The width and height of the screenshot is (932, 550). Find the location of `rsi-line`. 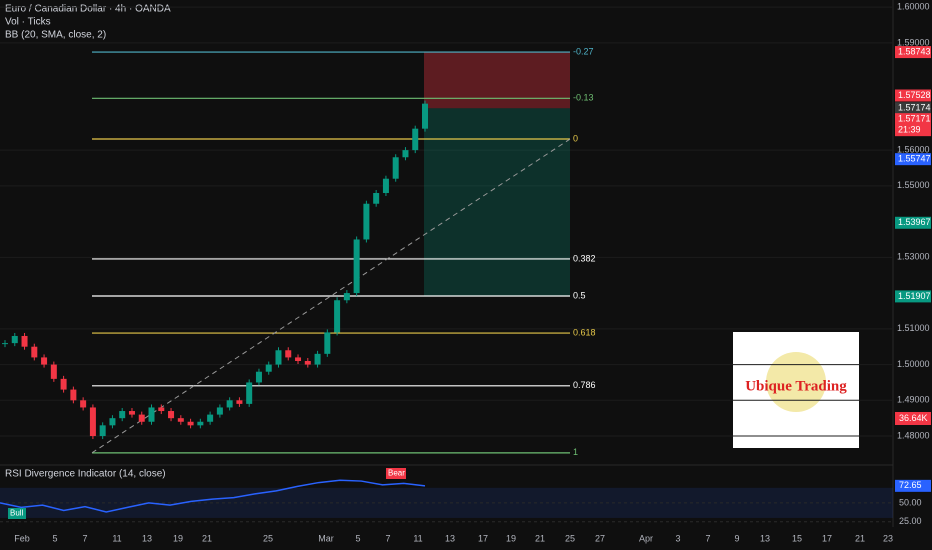

rsi-line is located at coordinates (213, 496).